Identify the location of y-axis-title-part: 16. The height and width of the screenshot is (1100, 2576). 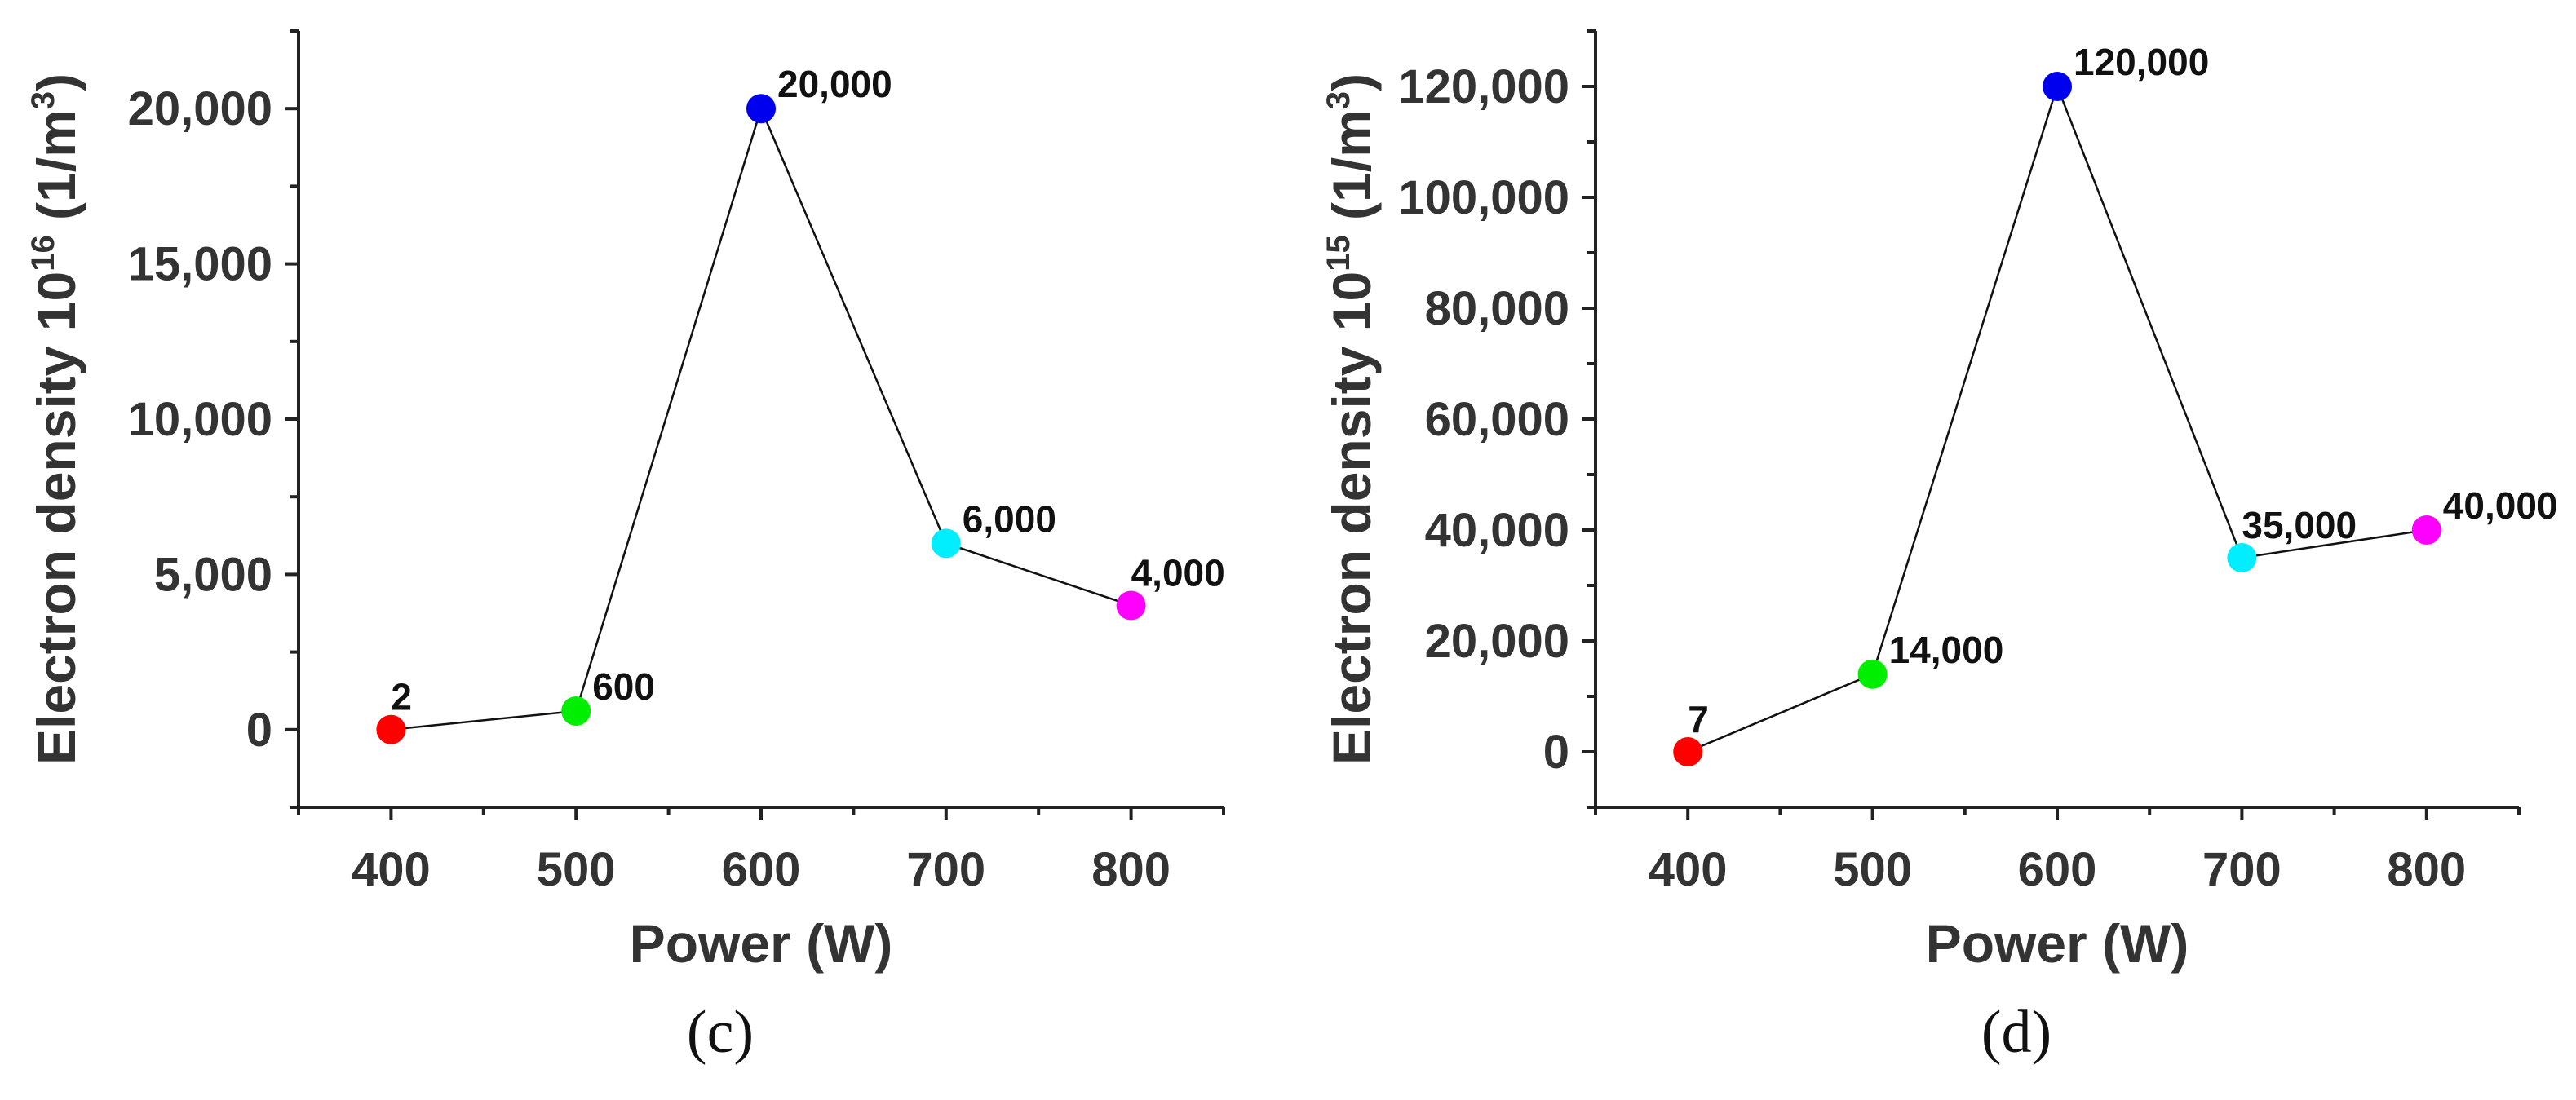
(43, 253).